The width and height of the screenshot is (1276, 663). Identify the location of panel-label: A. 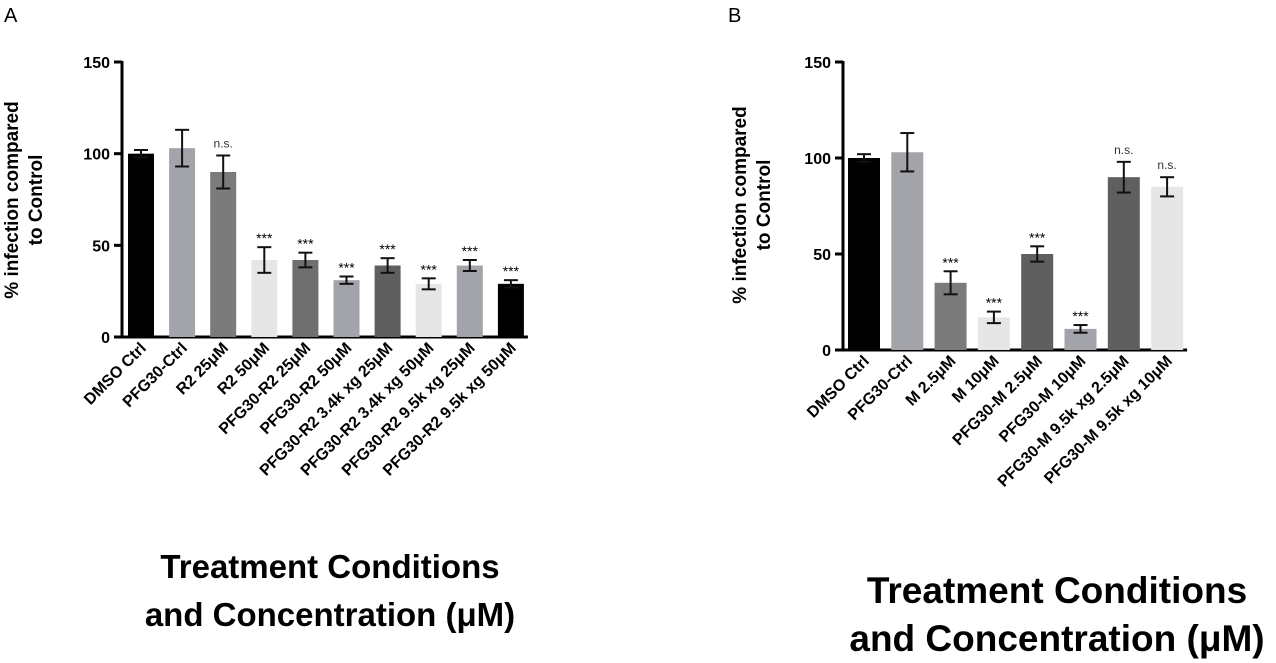
(11, 16).